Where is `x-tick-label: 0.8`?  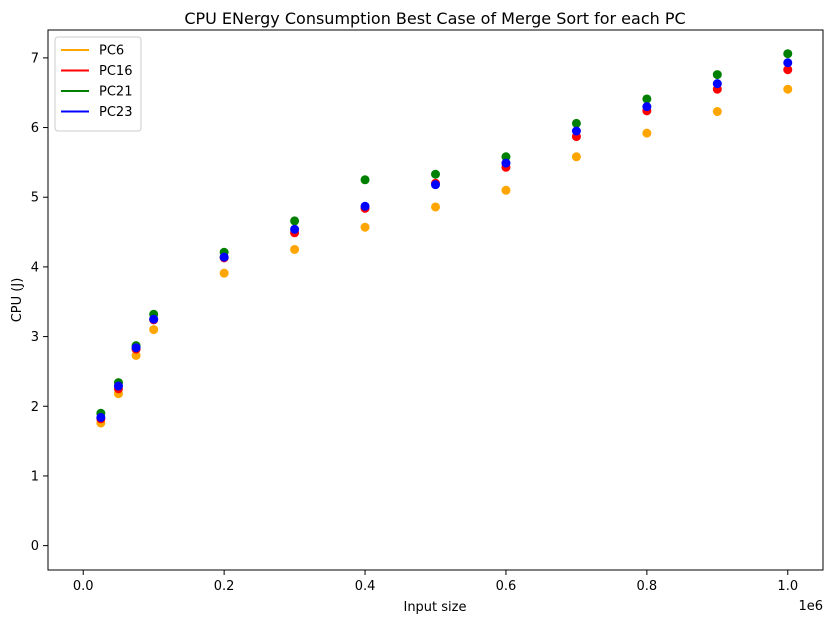 x-tick-label: 0.8 is located at coordinates (647, 586).